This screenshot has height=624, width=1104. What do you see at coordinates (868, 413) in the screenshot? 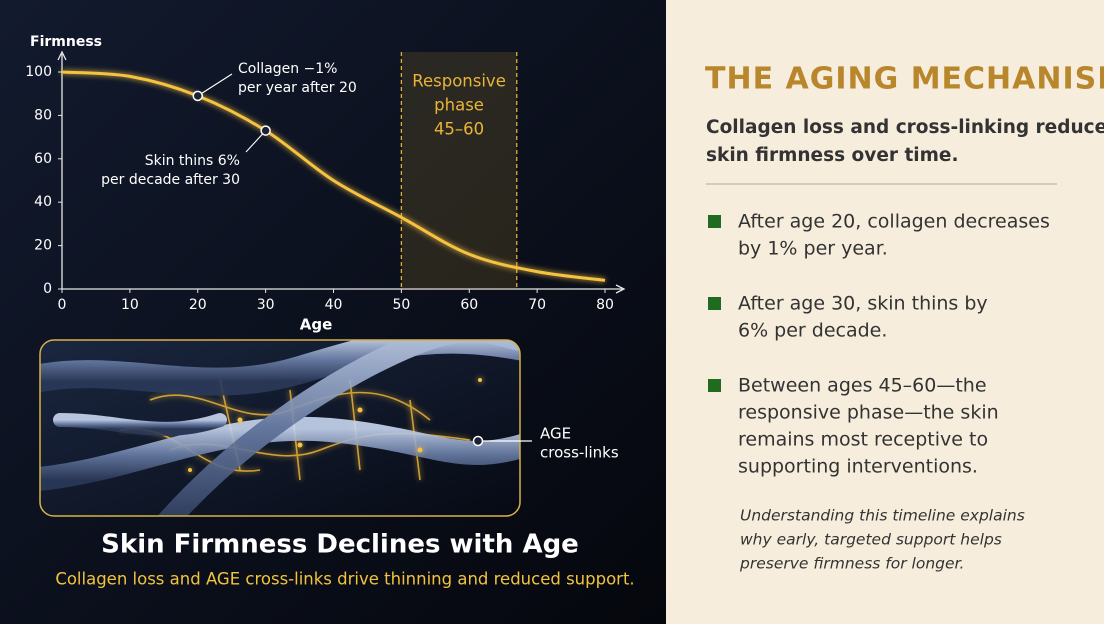
I see `bullet-text: responsive phase—the skin` at bounding box center [868, 413].